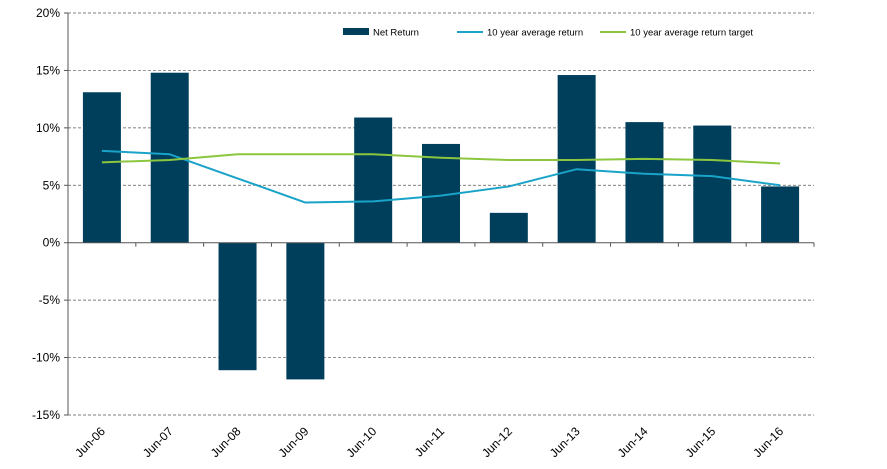 The width and height of the screenshot is (887, 469). I want to click on x-tick-label: Jun-06, so click(90, 442).